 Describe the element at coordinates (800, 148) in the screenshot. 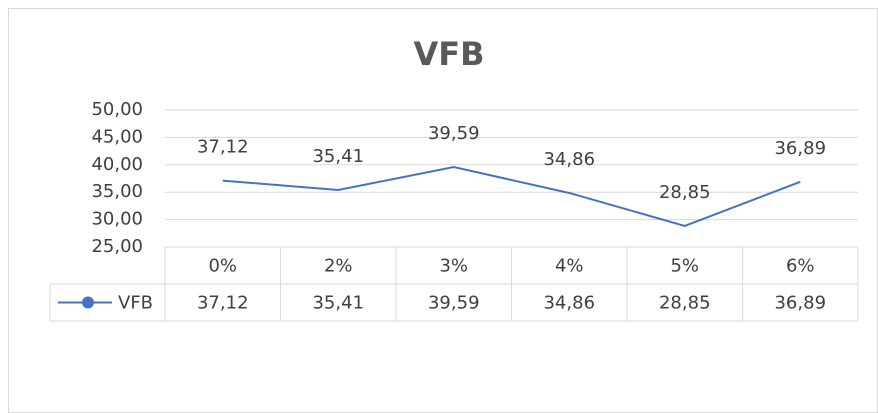

I see `data-label: 36,89` at that location.